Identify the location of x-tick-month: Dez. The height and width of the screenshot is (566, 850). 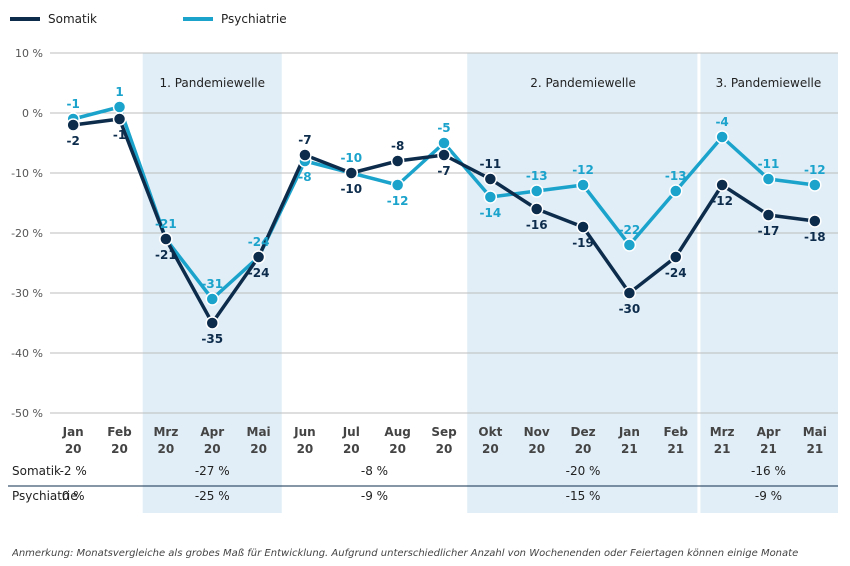
(583, 432).